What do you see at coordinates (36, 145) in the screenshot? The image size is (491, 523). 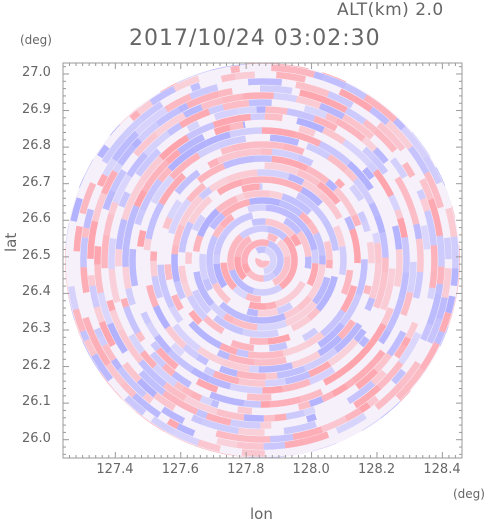 I see `y-tick-label: 26.8` at bounding box center [36, 145].